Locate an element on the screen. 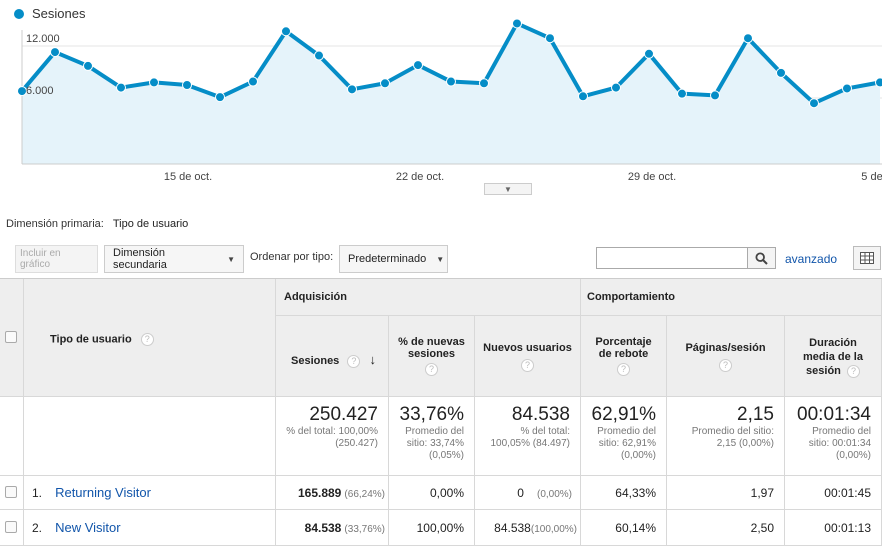  sort-type-dropdown: Predeterminado ▼ is located at coordinates (393, 259).